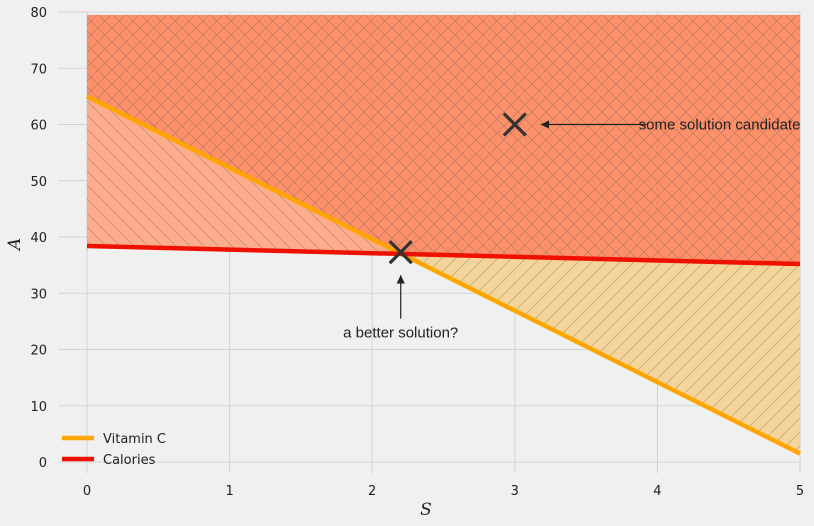 The height and width of the screenshot is (526, 814). What do you see at coordinates (426, 510) in the screenshot?
I see `x-axis-label: S` at bounding box center [426, 510].